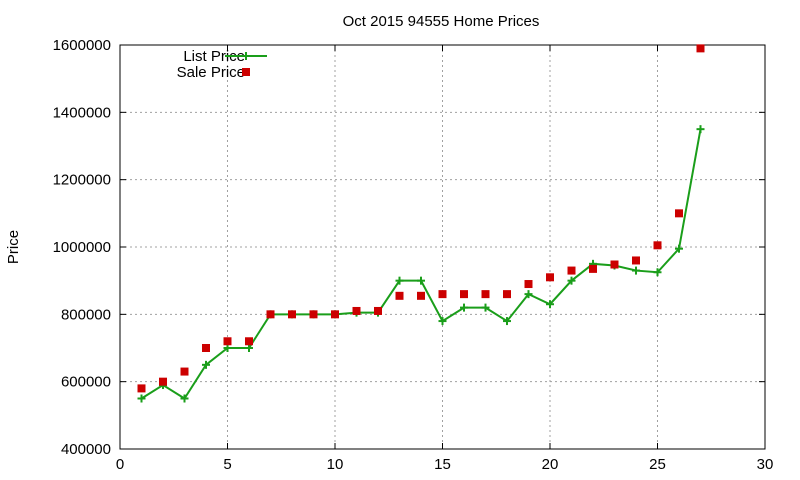 This screenshot has height=480, width=800. Describe the element at coordinates (120, 464) in the screenshot. I see `x-tick-label: 0` at that location.